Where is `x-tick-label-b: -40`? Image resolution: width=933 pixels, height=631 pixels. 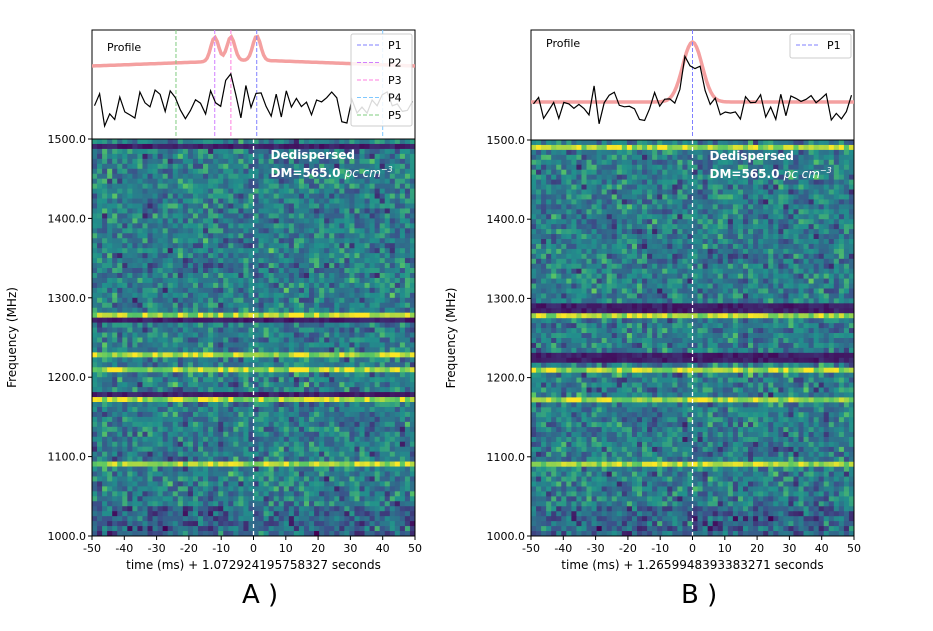 x-tick-label-b: -40 is located at coordinates (563, 548).